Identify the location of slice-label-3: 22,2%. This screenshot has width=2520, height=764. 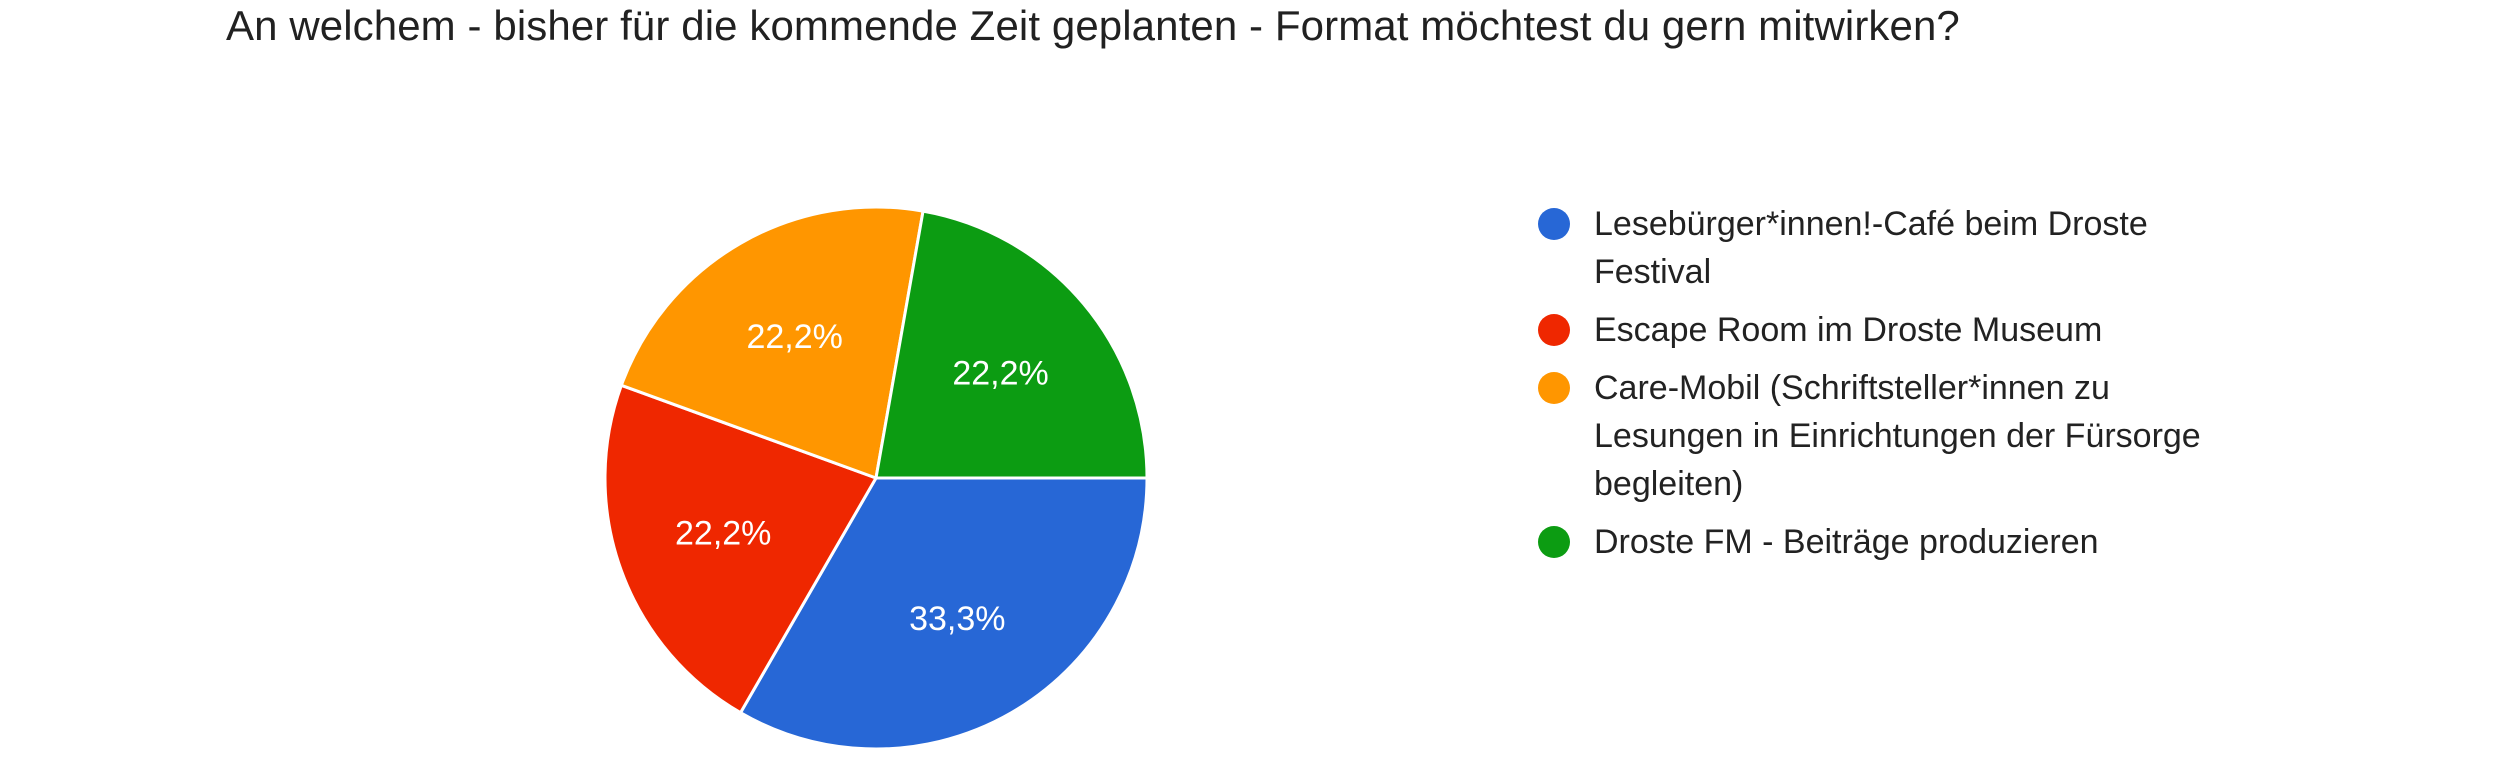
(794, 337).